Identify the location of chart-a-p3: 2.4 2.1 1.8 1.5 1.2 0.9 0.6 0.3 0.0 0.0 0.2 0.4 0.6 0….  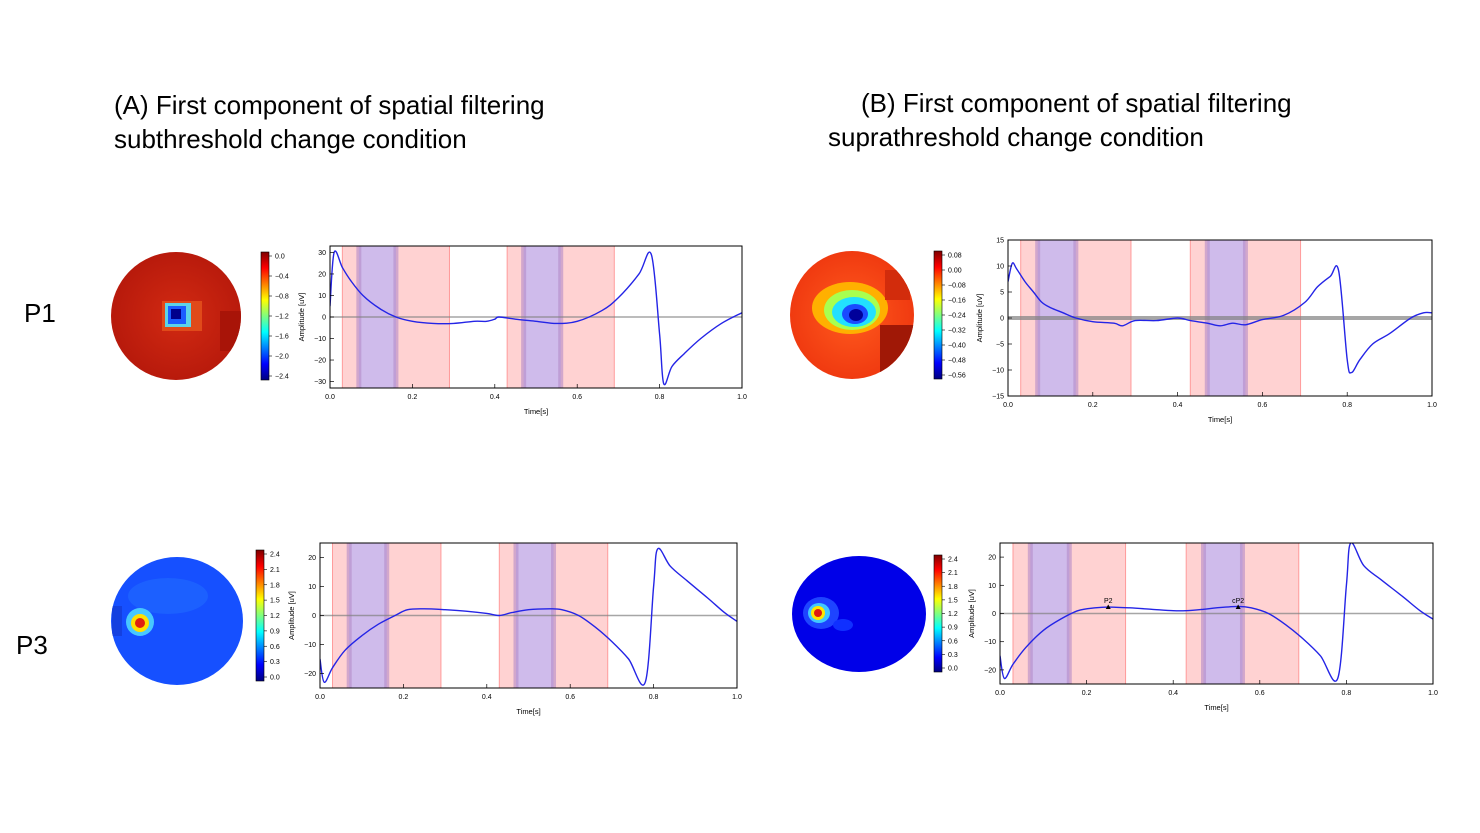
(498, 629).